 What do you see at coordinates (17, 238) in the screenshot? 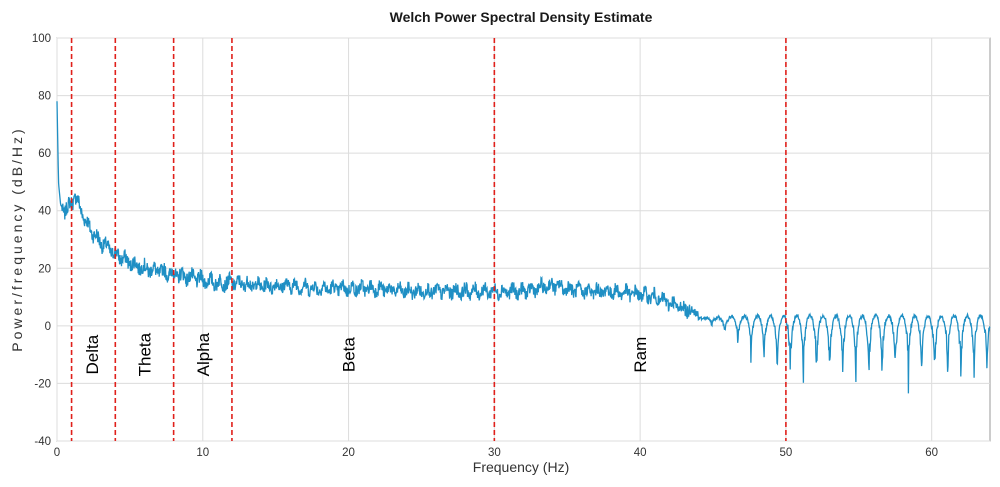
I see `y-axis-label: Power/frequency (dB/Hz)` at bounding box center [17, 238].